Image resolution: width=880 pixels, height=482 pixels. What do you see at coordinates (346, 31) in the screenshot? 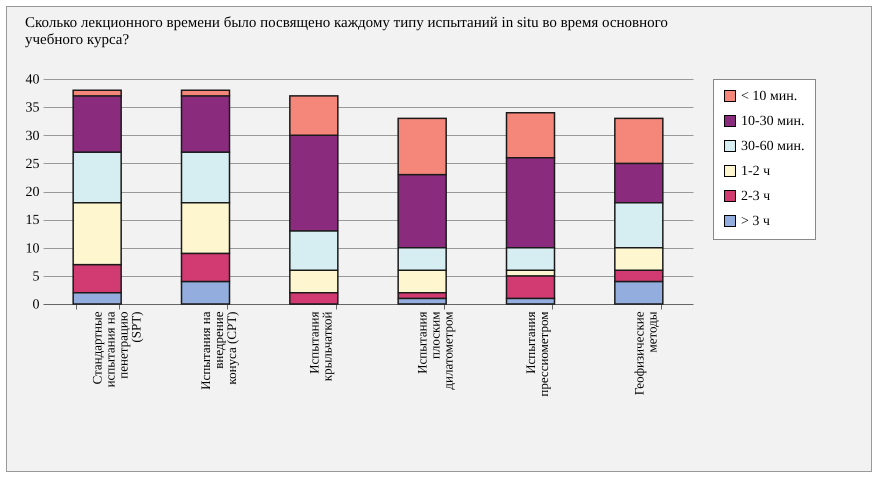
I see `chart-title: Сколько лекционного времени было посвящено каждому типу испытаний in situ во время основного учебного курса?` at bounding box center [346, 31].